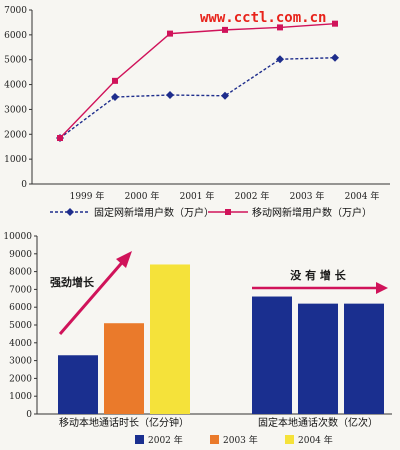  What do you see at coordinates (240, 440) in the screenshot?
I see `legend-label: 2003 年` at bounding box center [240, 440].